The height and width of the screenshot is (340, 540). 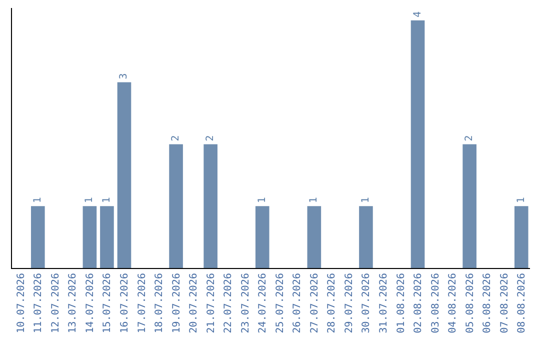 What do you see at coordinates (124, 303) in the screenshot?
I see `x-tick-label: 16.07.2026` at bounding box center [124, 303].